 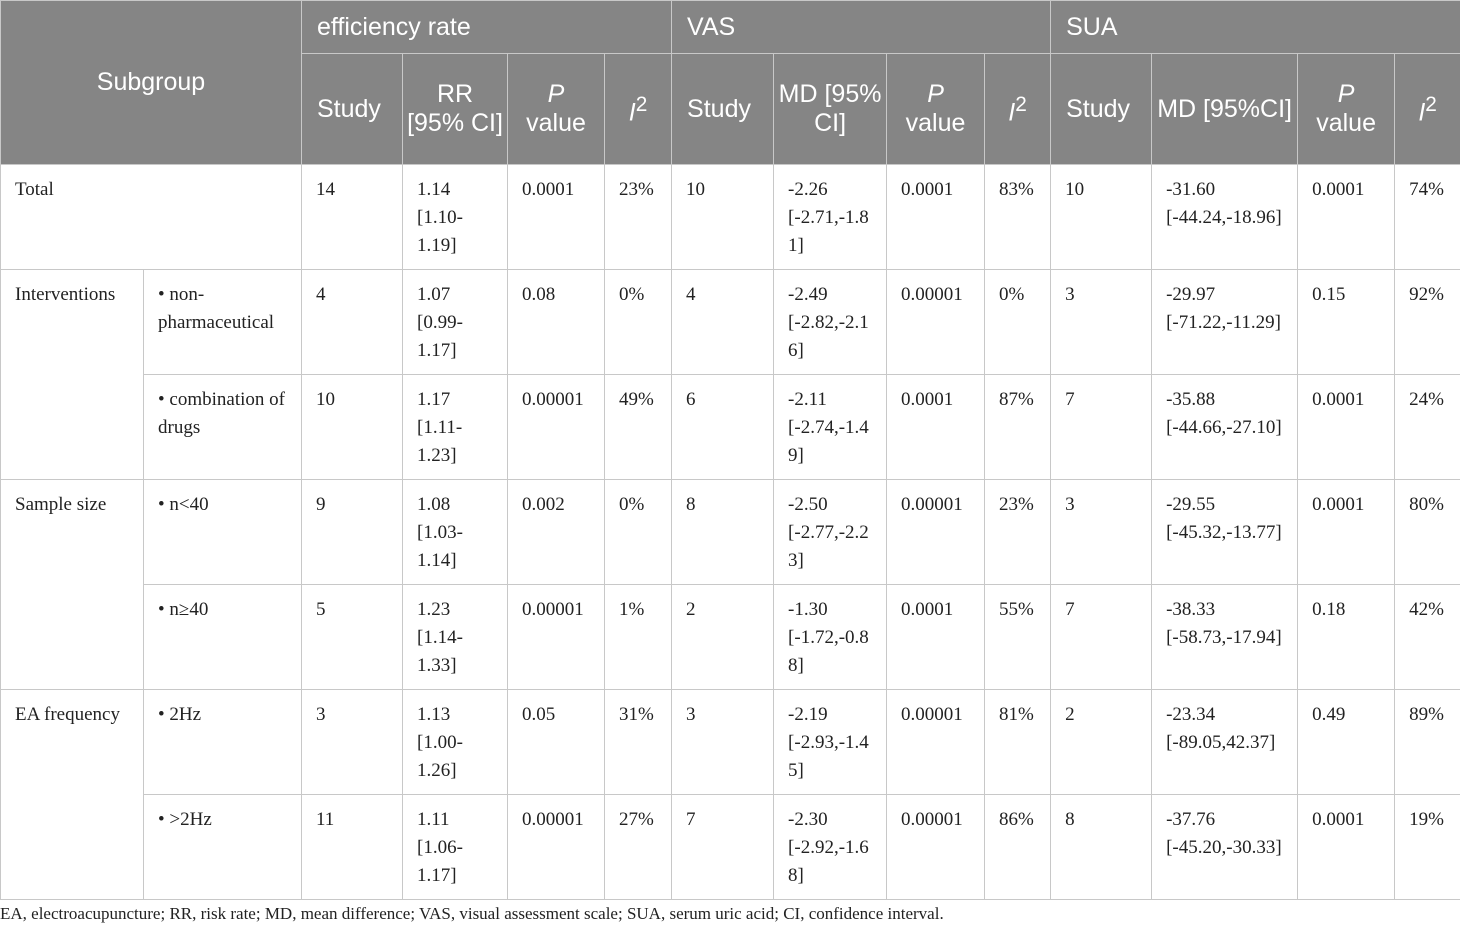 What do you see at coordinates (1346, 322) in the screenshot?
I see `table-cell: 0.15` at bounding box center [1346, 322].